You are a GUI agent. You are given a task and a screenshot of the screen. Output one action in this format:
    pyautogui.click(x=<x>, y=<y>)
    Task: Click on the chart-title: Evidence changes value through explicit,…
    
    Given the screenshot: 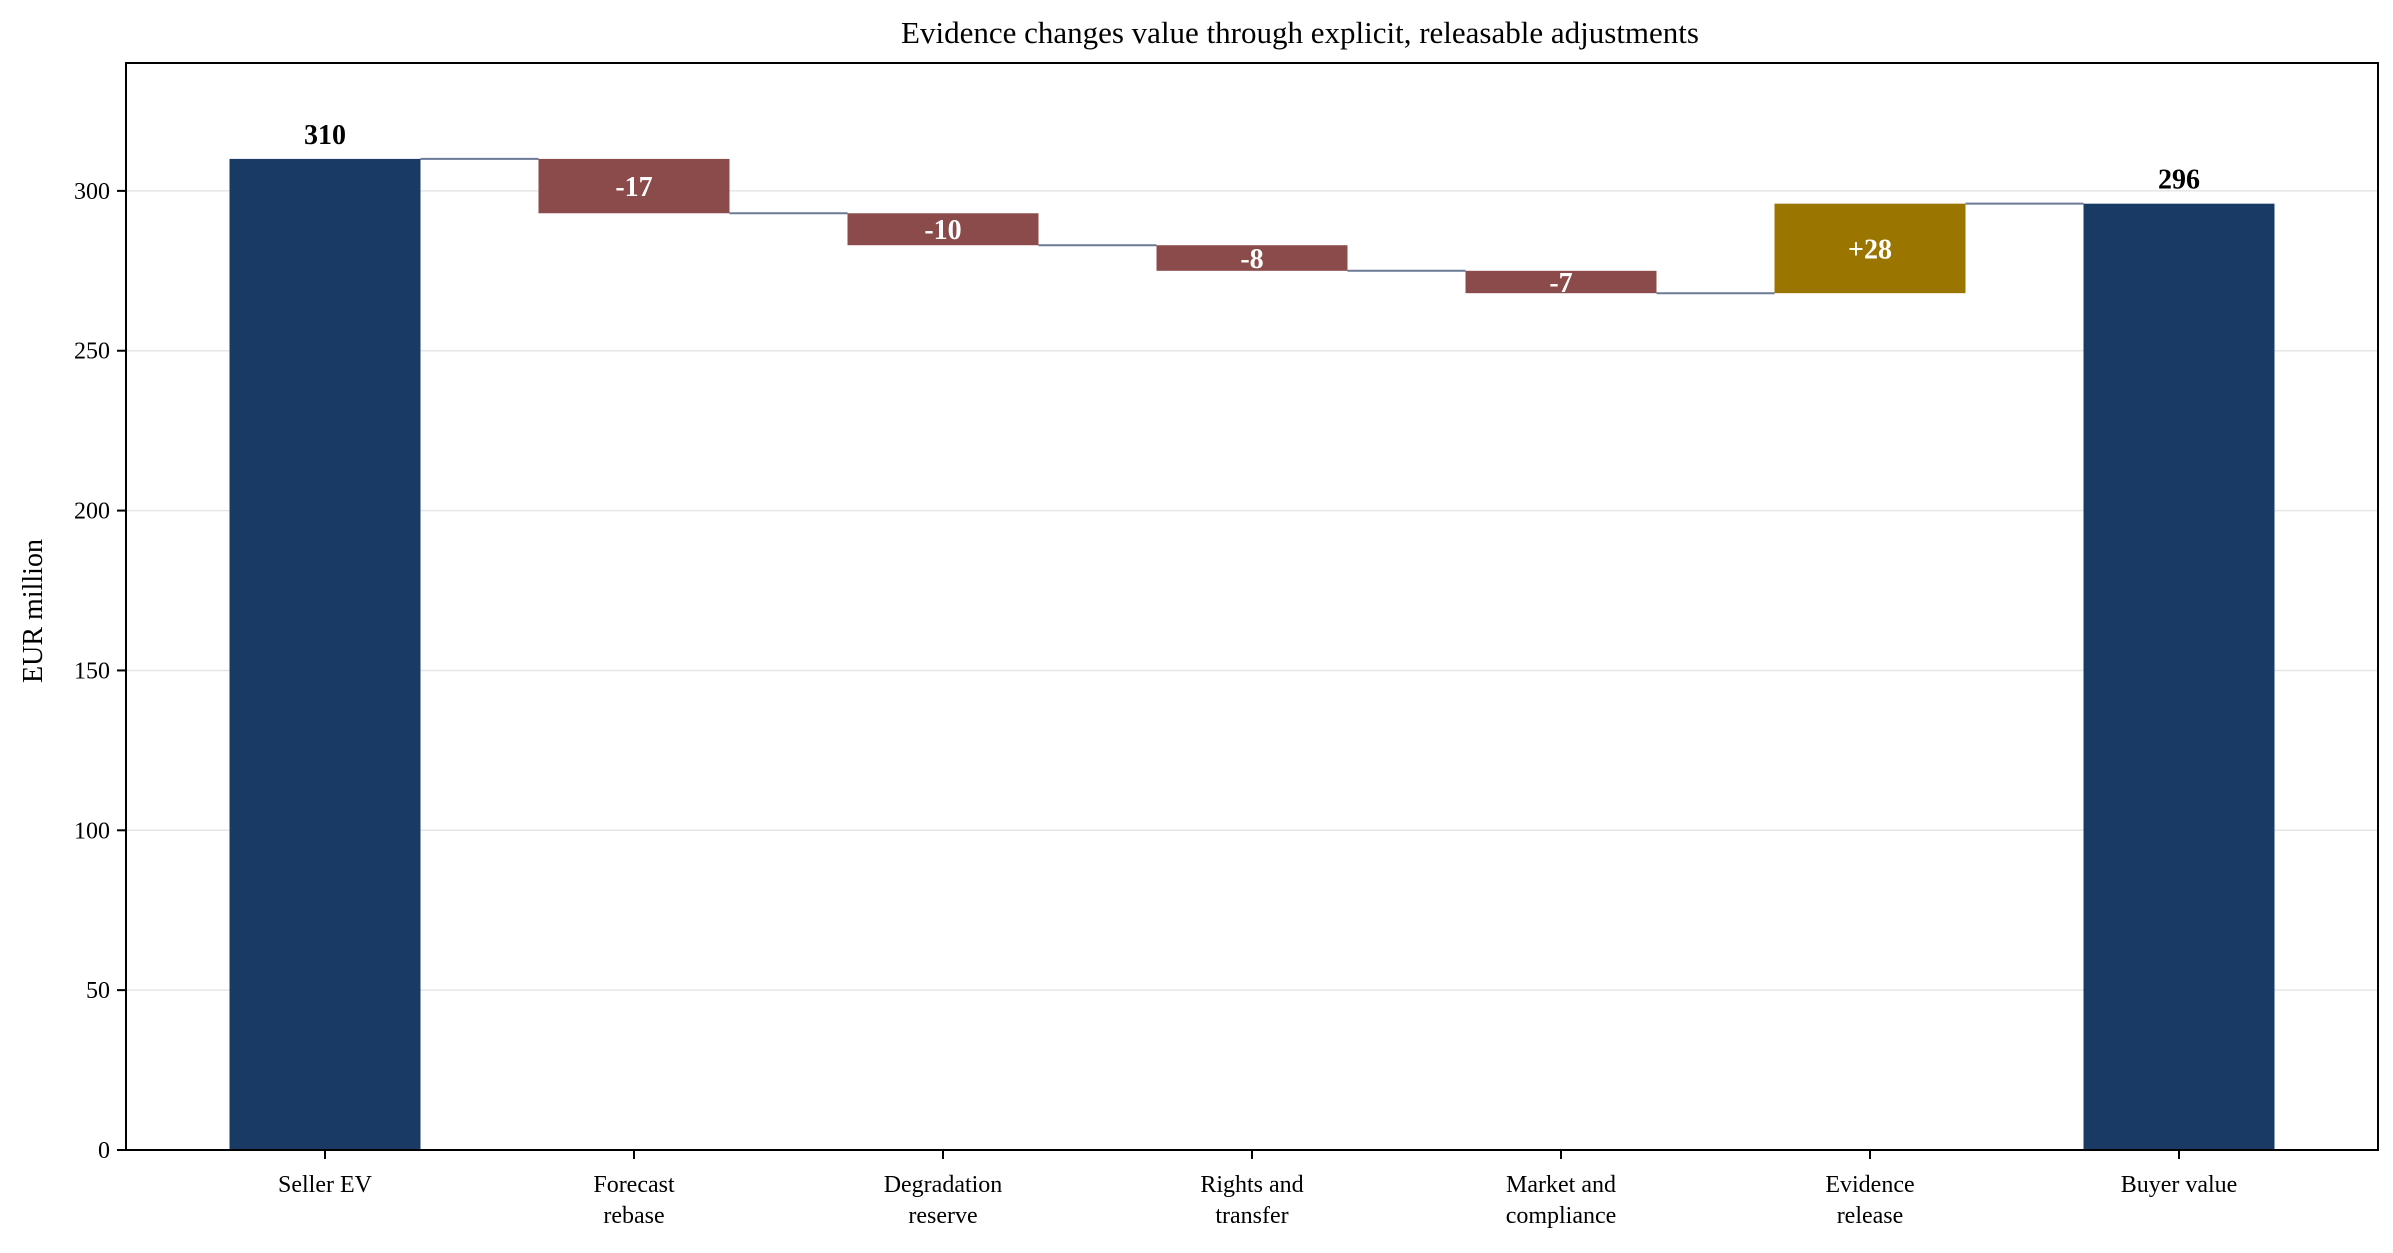 What is the action you would take?
    pyautogui.click(x=1300, y=32)
    